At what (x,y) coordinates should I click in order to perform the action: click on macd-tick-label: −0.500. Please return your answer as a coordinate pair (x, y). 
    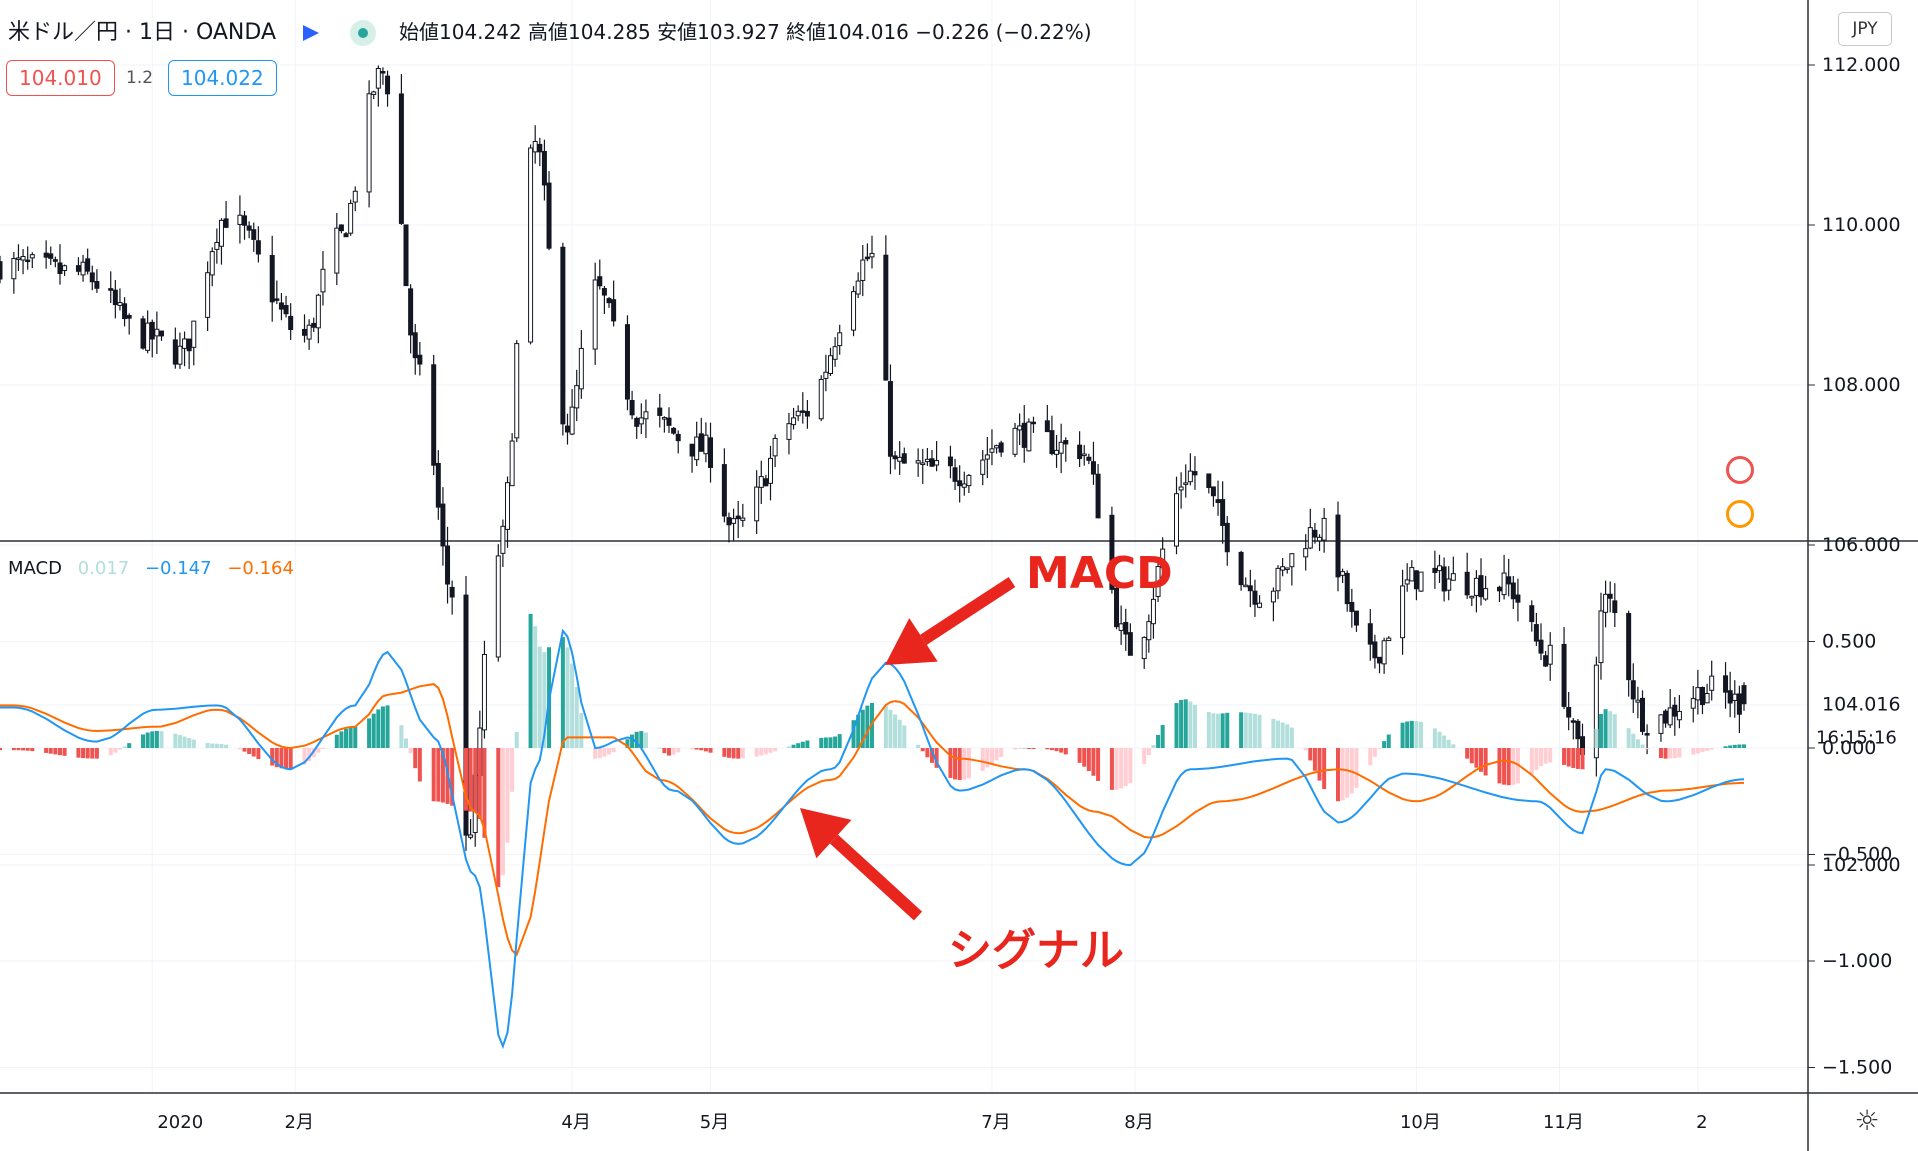
    Looking at the image, I should click on (1857, 855).